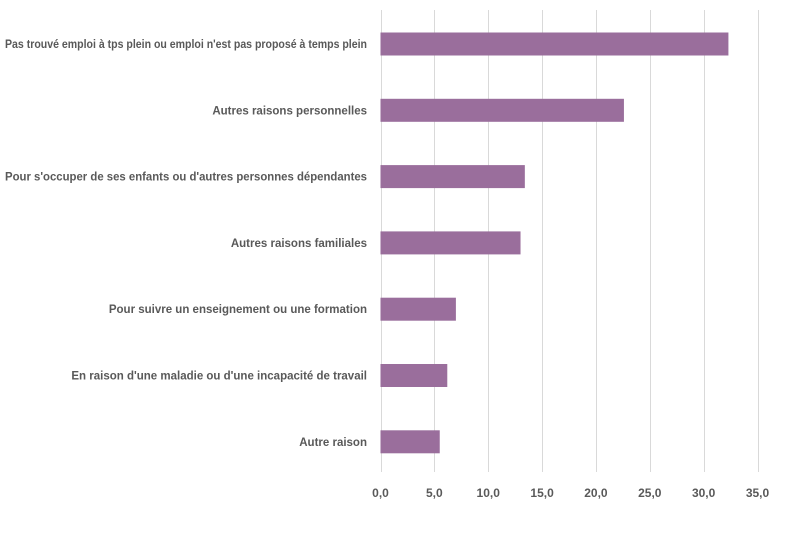  What do you see at coordinates (489, 493) in the screenshot?
I see `x-tick-label: 10,0` at bounding box center [489, 493].